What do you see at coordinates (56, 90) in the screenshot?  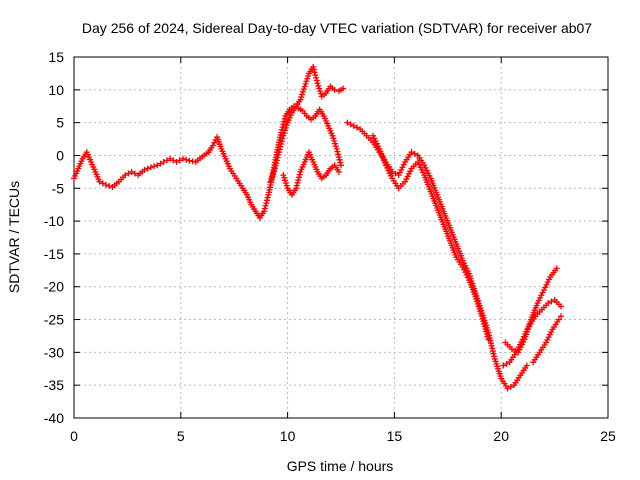 I see `y-tick-label: 10` at bounding box center [56, 90].